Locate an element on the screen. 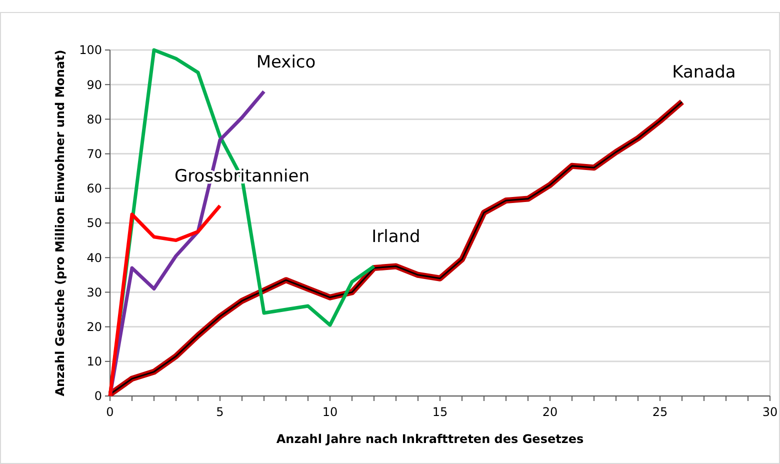 Image resolution: width=780 pixels, height=464 pixels. x-tick-label: 30 is located at coordinates (770, 412).